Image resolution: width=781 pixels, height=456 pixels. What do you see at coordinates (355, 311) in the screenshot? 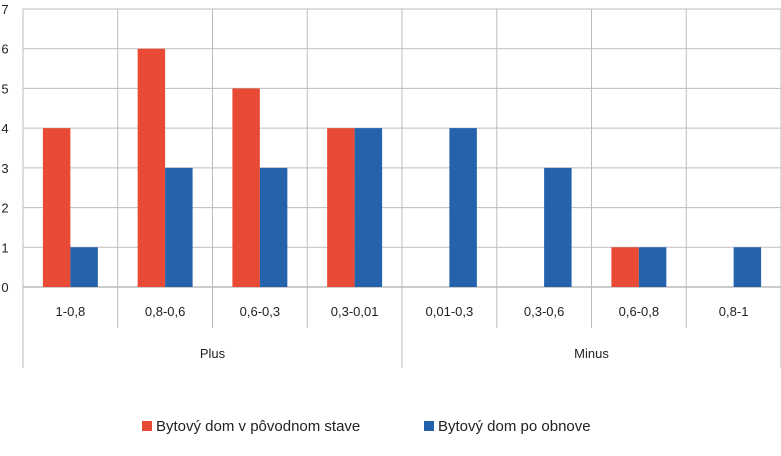
I see `x-tick-label: 0,3-0,01` at bounding box center [355, 311].